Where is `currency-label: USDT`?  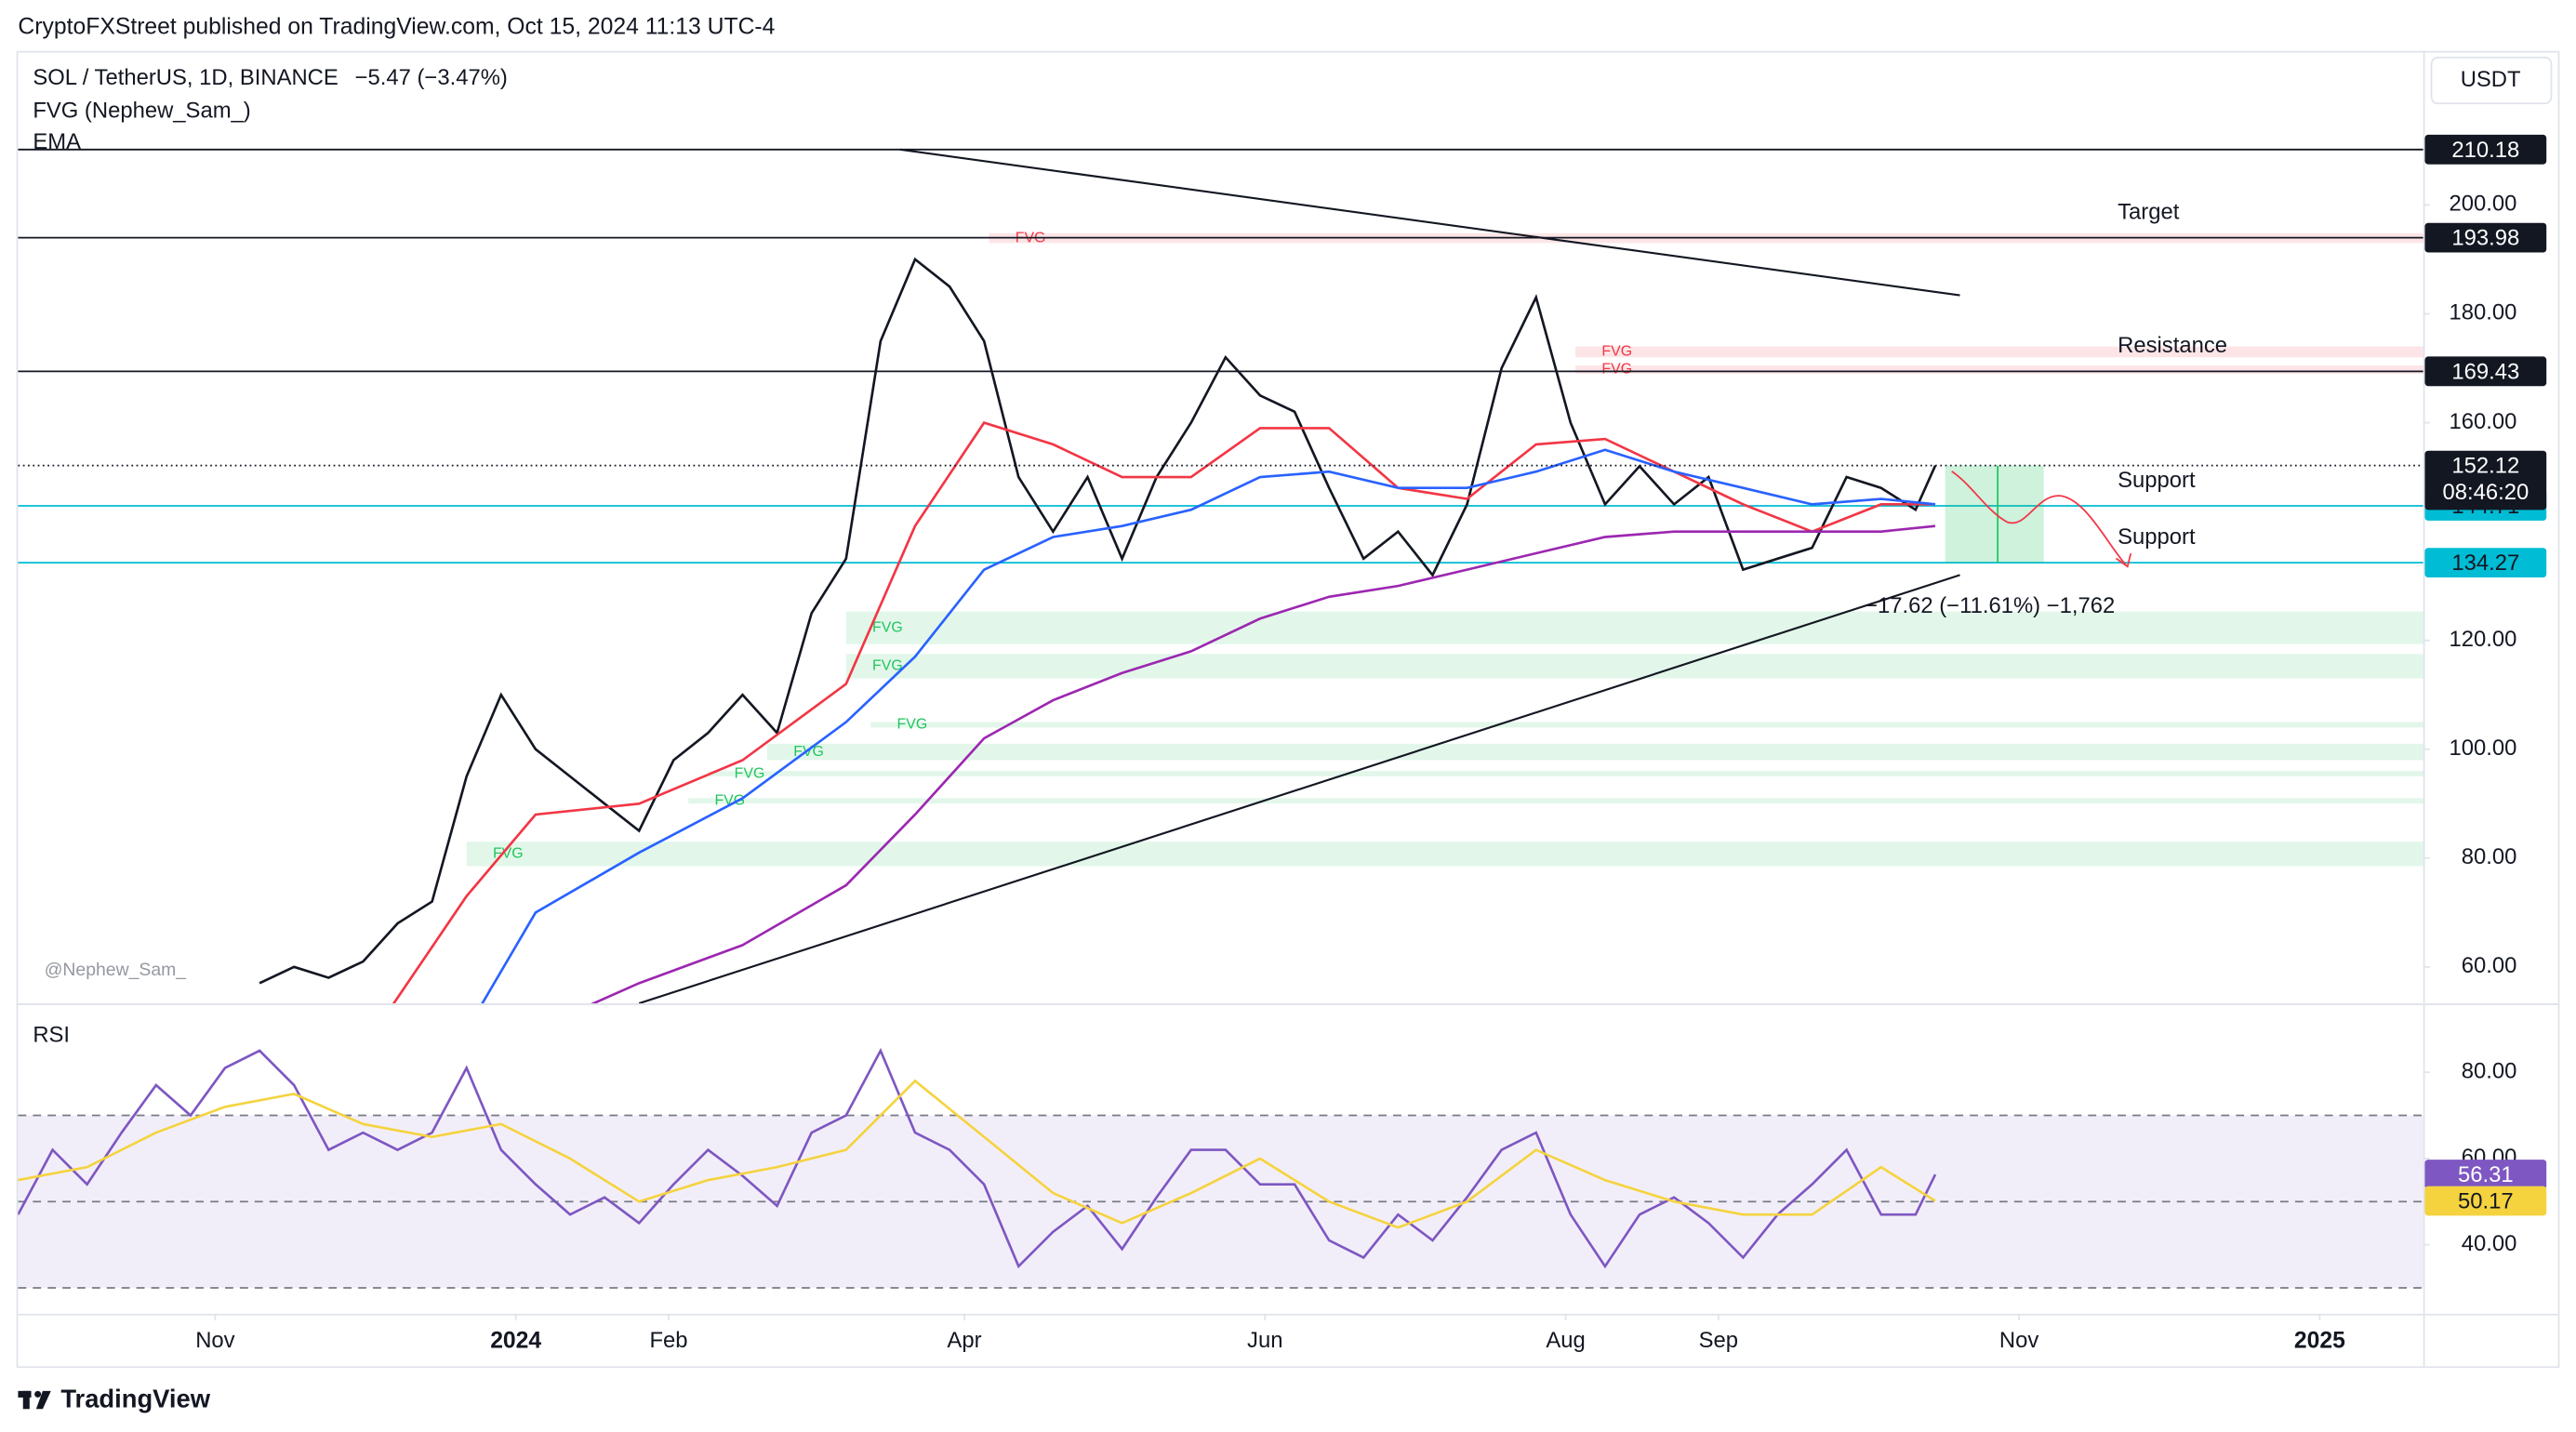 currency-label: USDT is located at coordinates (2491, 79).